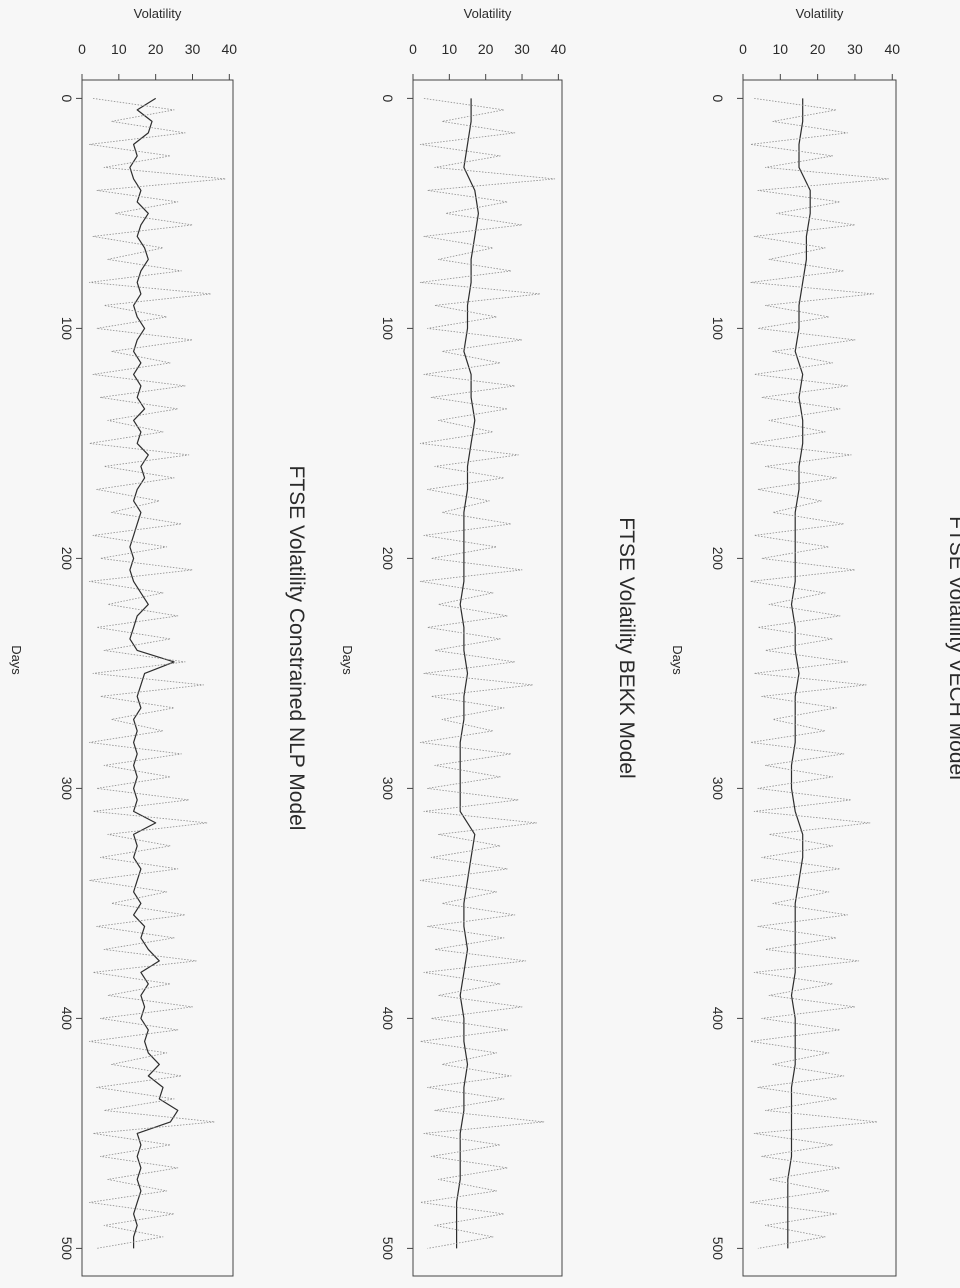  Describe the element at coordinates (626, 647) in the screenshot. I see `chart-title: FTSE Volatility BEKK Model` at that location.